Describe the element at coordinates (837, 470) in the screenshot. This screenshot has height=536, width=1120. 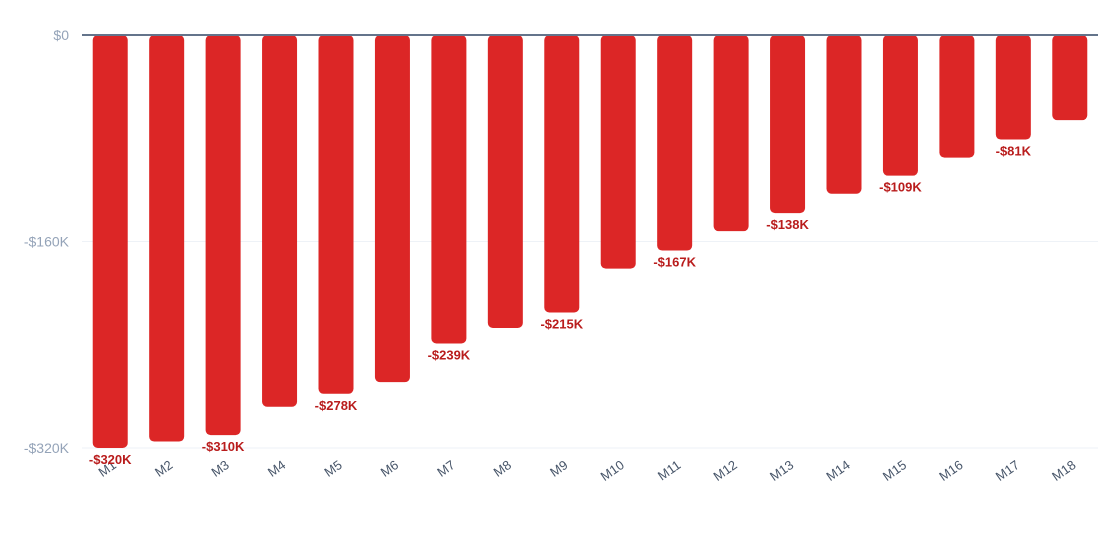
I see `x-tick-label: M14` at that location.